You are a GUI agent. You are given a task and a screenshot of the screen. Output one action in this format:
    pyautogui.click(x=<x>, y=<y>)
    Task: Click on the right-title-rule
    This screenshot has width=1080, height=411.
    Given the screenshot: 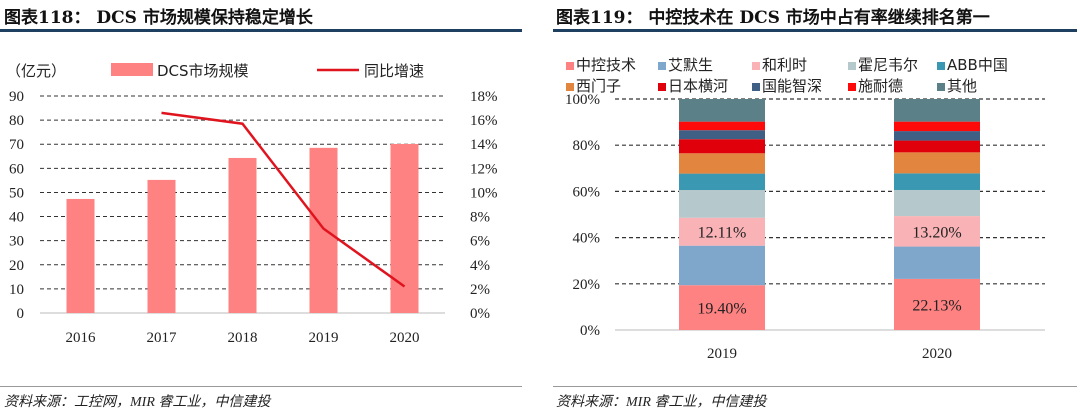 What is the action you would take?
    pyautogui.click(x=815, y=30)
    